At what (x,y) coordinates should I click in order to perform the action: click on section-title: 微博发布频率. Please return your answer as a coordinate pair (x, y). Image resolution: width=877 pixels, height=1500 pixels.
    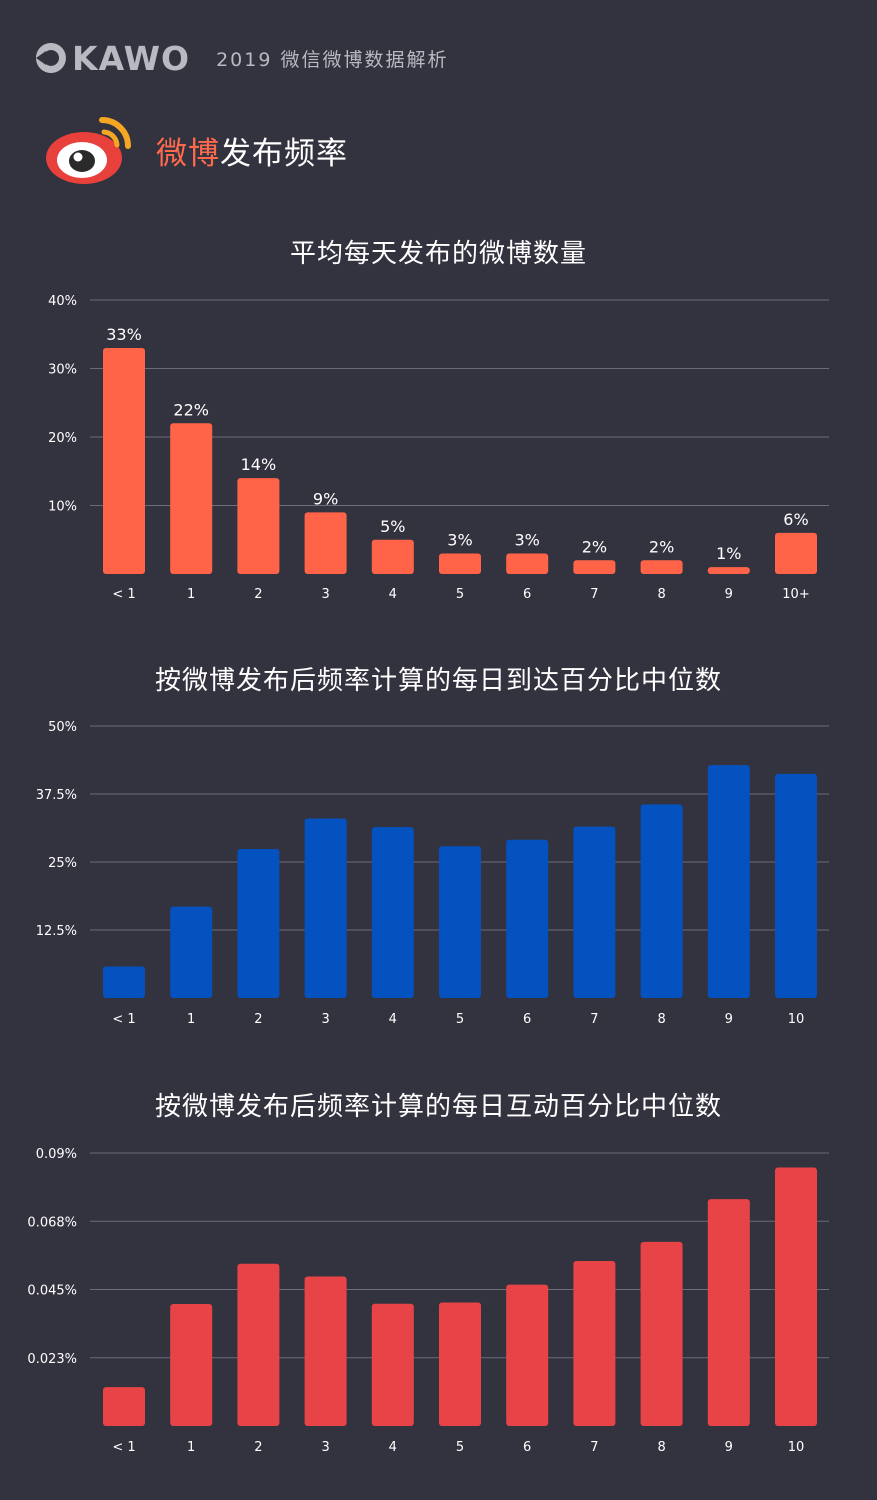
    Looking at the image, I should click on (196, 150).